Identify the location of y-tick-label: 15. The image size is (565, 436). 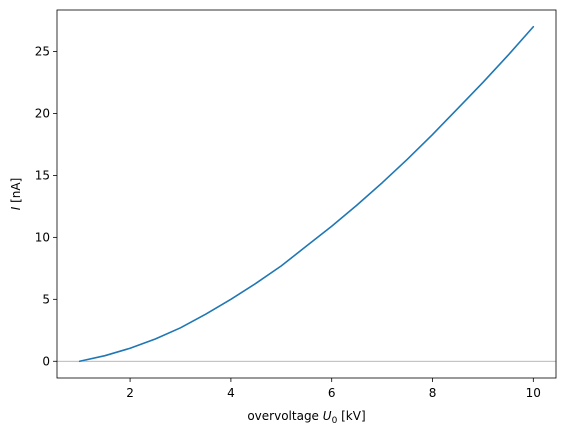
(42, 175).